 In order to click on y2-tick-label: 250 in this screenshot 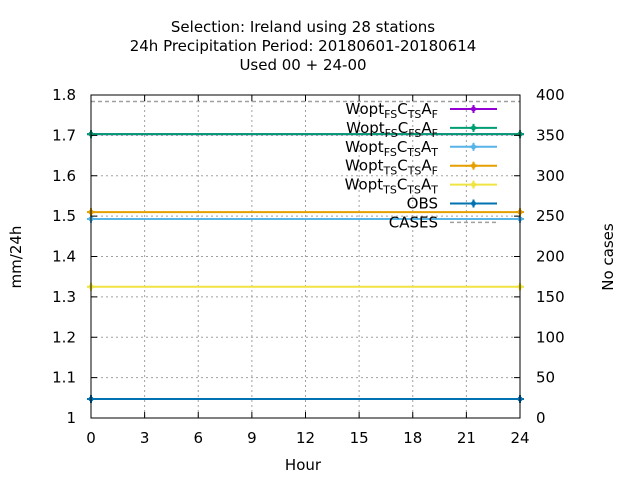, I will do `click(550, 216)`.